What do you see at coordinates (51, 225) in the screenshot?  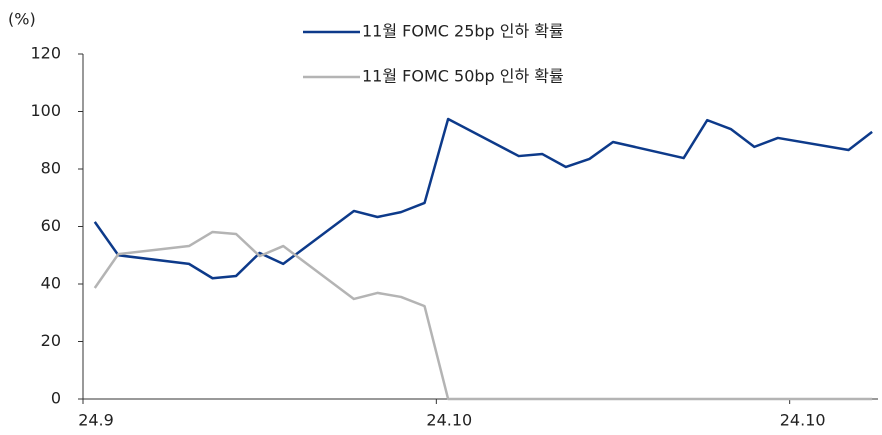 I see `y-tick-label: 60` at bounding box center [51, 225].